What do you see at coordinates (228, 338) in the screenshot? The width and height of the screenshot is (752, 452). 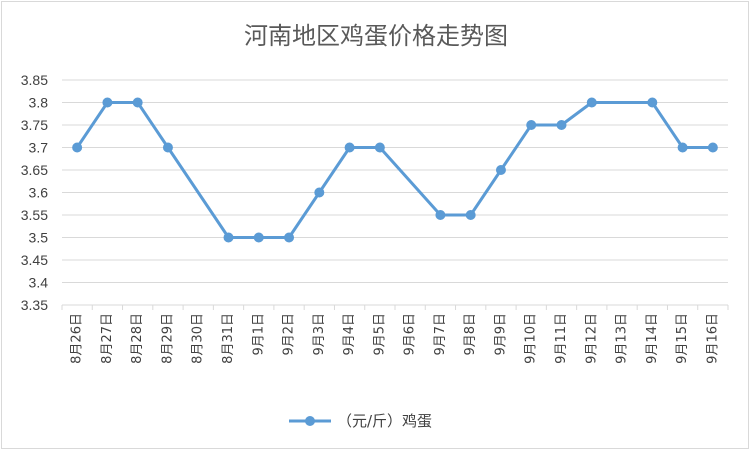 I see `x-tick-label: 8月31日` at bounding box center [228, 338].